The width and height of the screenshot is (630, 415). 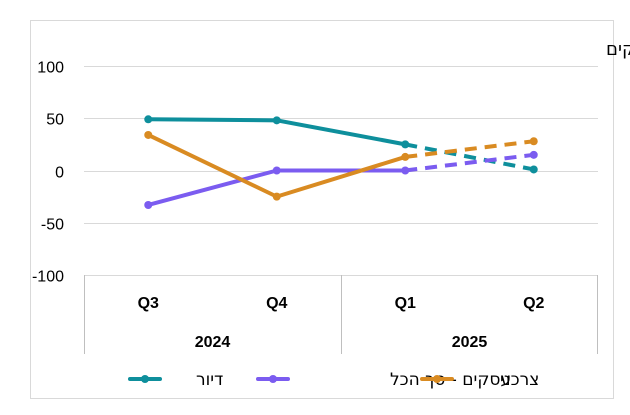 What do you see at coordinates (479, 380) in the screenshot?
I see `legend-item: צרכני` at bounding box center [479, 380].